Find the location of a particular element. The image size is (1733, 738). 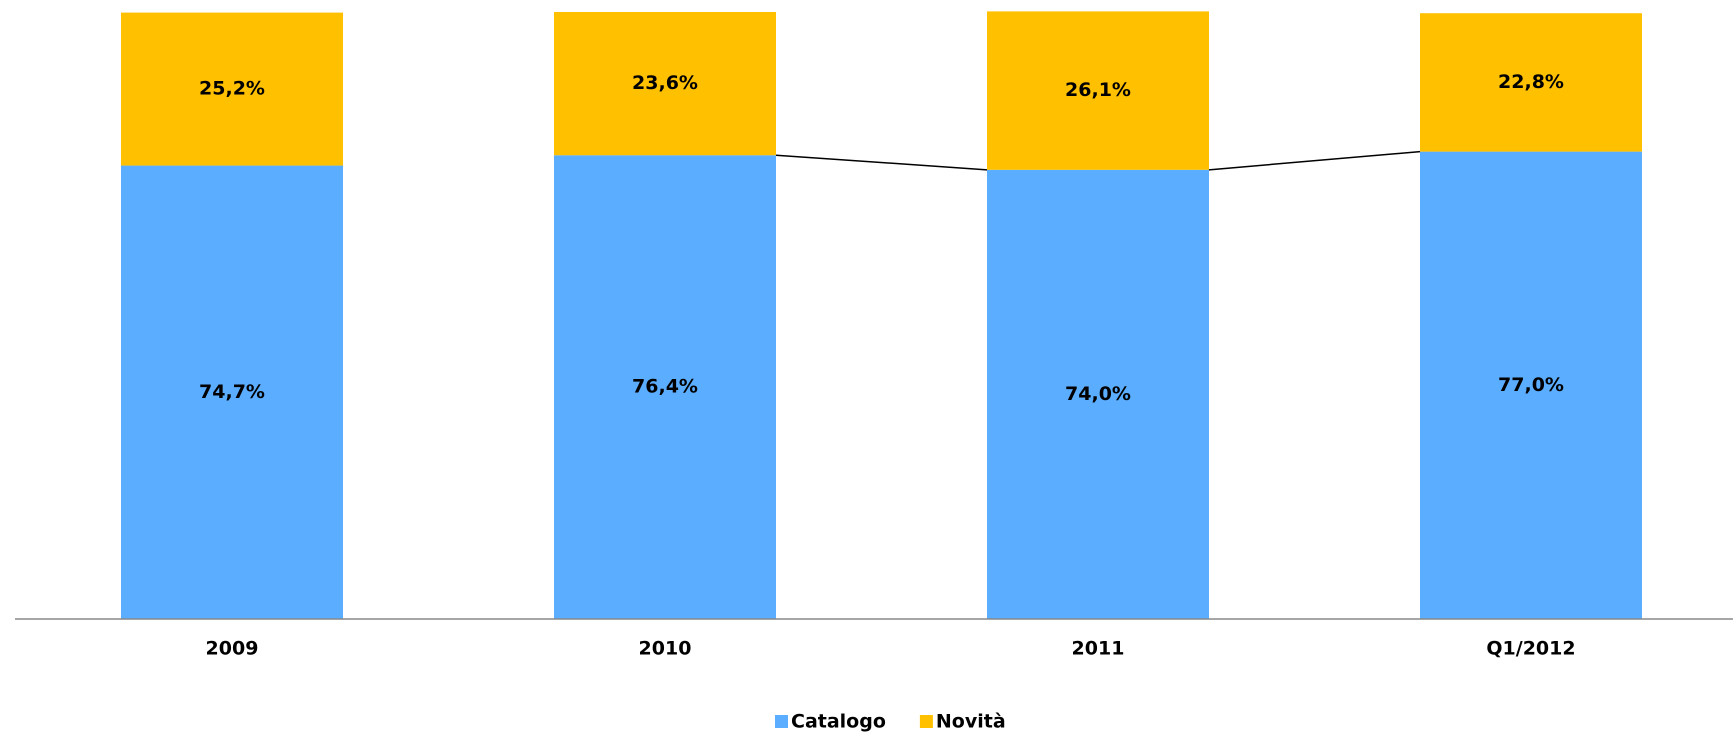

data-label: 25,2% is located at coordinates (232, 89).